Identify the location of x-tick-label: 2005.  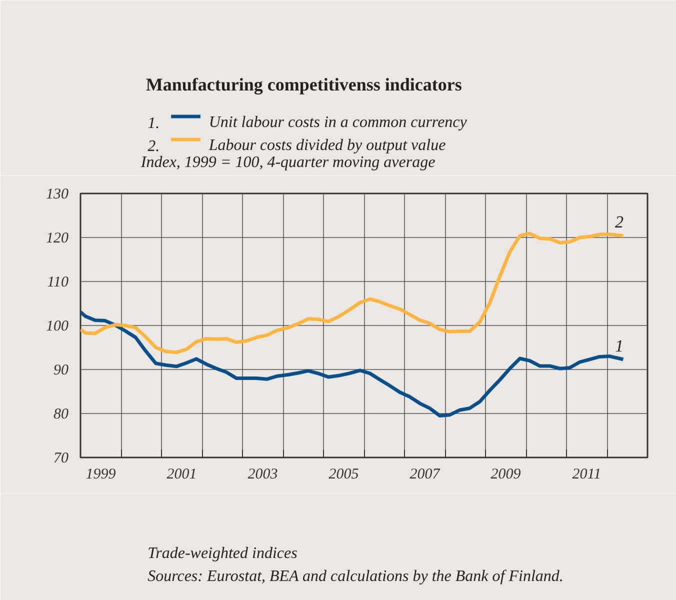
(344, 474).